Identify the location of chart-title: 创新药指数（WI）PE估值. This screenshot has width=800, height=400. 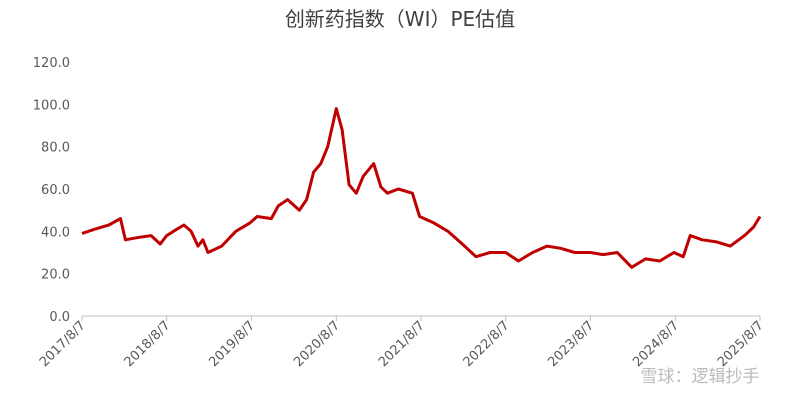
(400, 19).